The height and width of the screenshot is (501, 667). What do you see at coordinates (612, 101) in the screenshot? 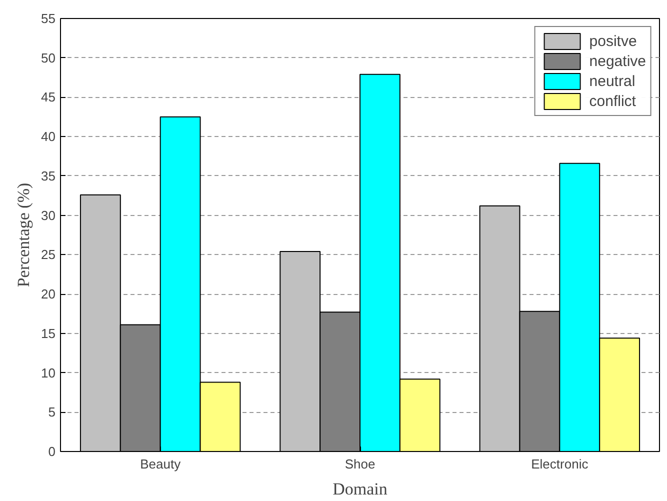
I see `legend-label: conflict` at bounding box center [612, 101].